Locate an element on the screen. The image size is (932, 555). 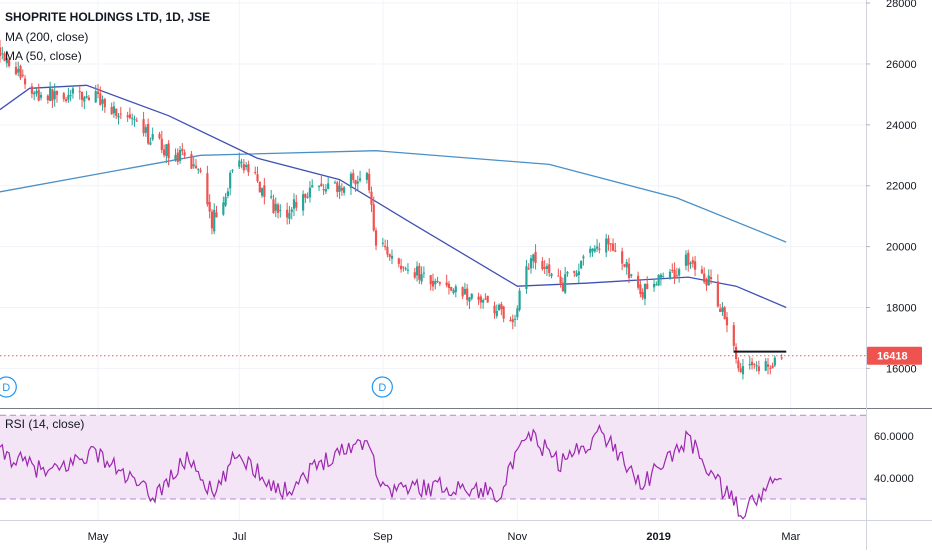
time-axis-label: Jul is located at coordinates (239, 537).